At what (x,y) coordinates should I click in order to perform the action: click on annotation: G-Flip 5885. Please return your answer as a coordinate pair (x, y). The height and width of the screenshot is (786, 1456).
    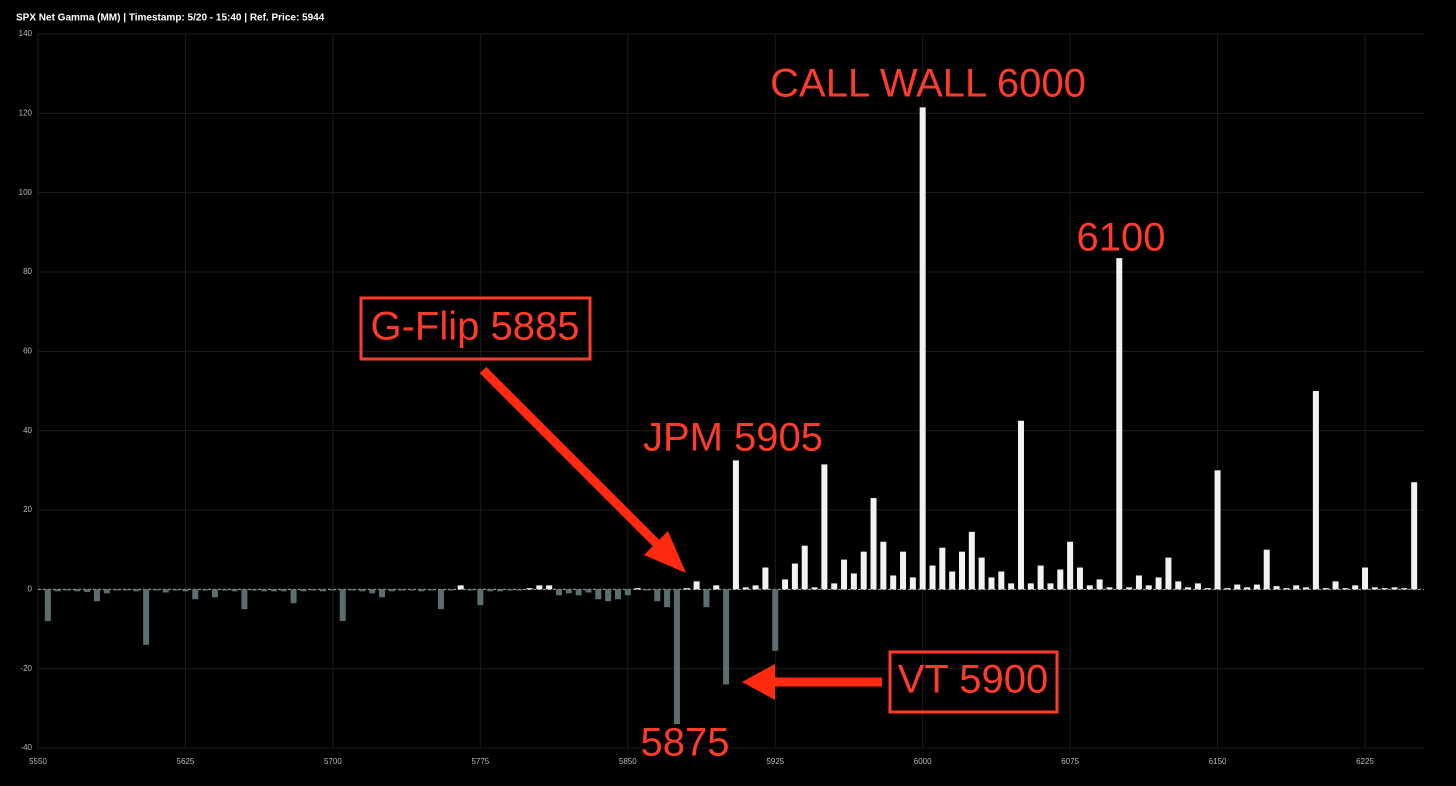
    Looking at the image, I should click on (475, 327).